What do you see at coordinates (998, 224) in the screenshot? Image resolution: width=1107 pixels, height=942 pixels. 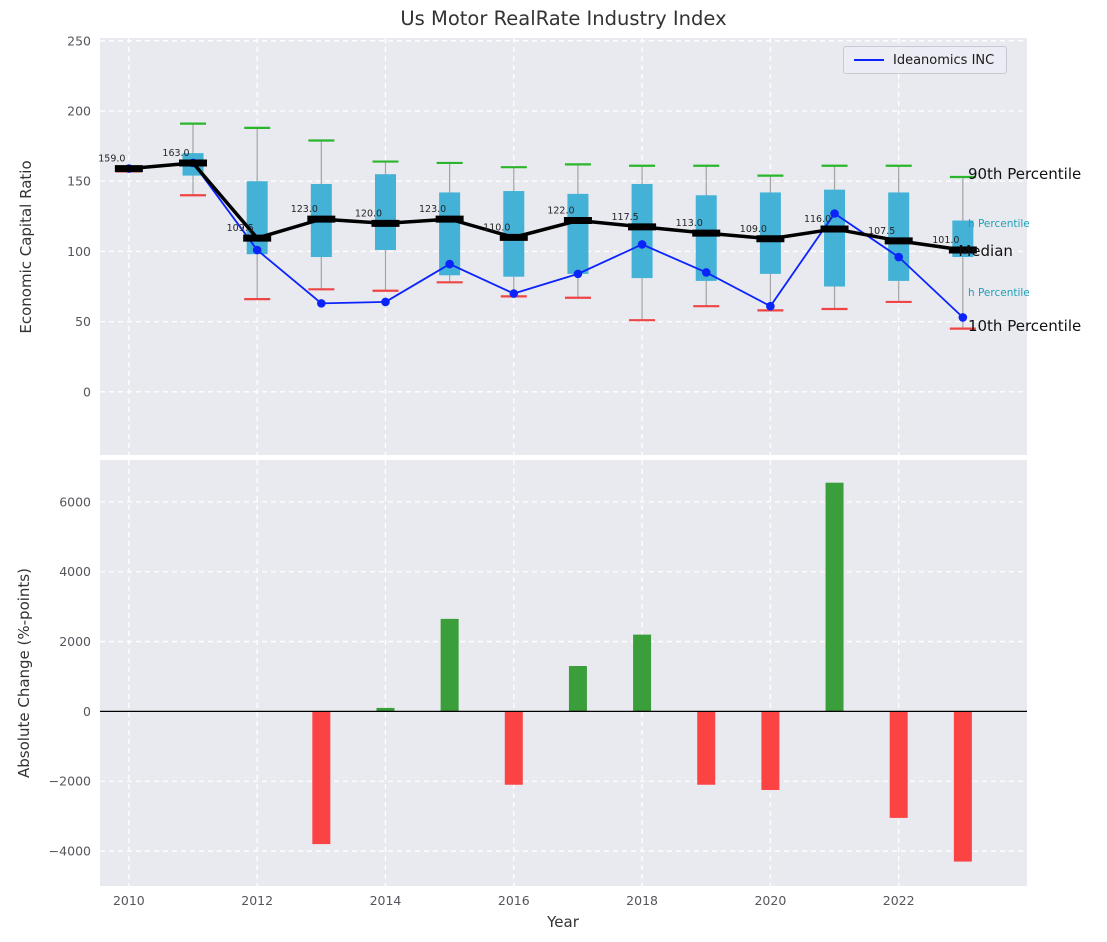 I see `percentile-annotation-75: h Percentile` at bounding box center [998, 224].